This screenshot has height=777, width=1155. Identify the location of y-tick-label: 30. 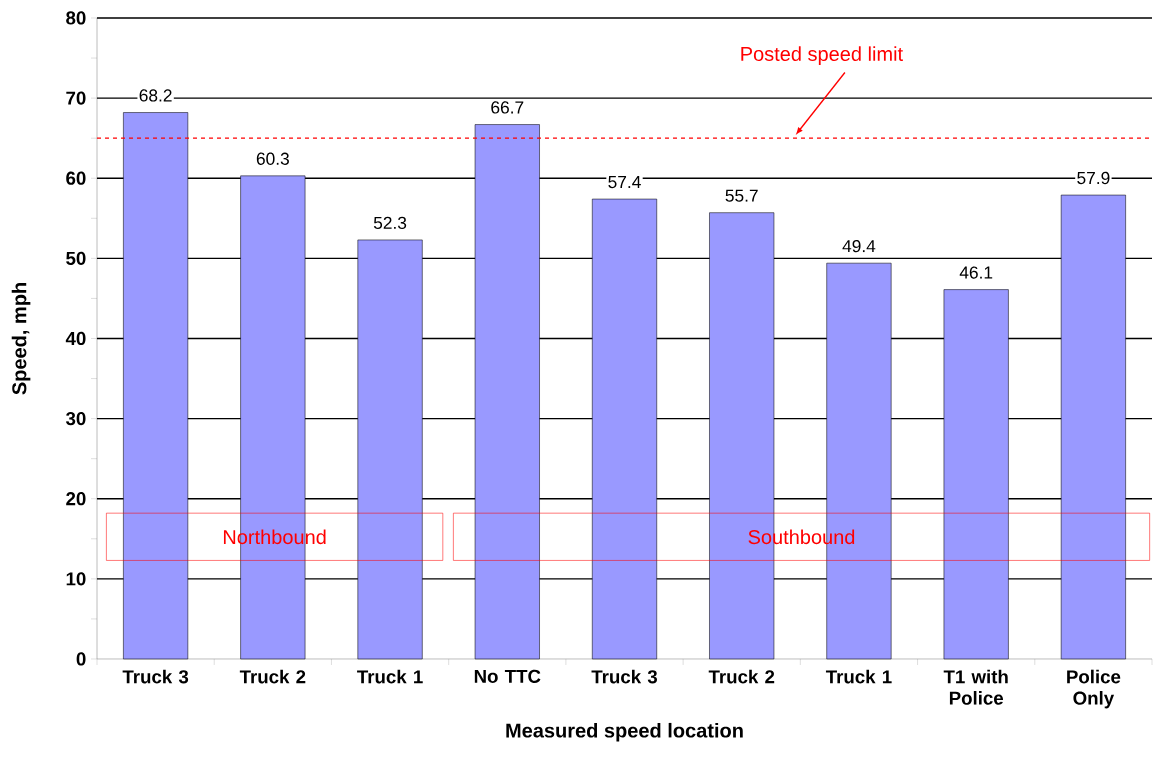
(75, 418).